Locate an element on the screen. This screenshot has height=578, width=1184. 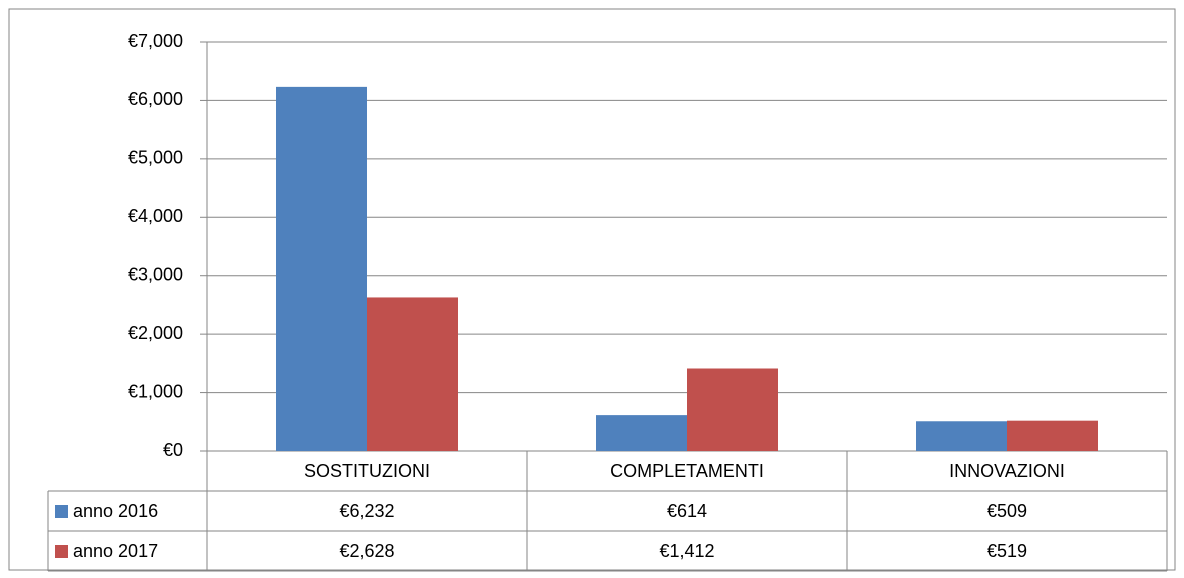
table-value: €509 is located at coordinates (1007, 511).